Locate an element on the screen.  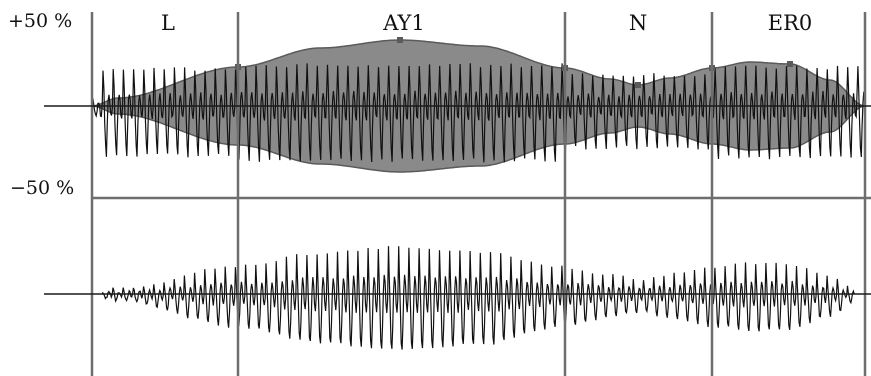
segment-label-ay1: AY1 is located at coordinates (403, 23).